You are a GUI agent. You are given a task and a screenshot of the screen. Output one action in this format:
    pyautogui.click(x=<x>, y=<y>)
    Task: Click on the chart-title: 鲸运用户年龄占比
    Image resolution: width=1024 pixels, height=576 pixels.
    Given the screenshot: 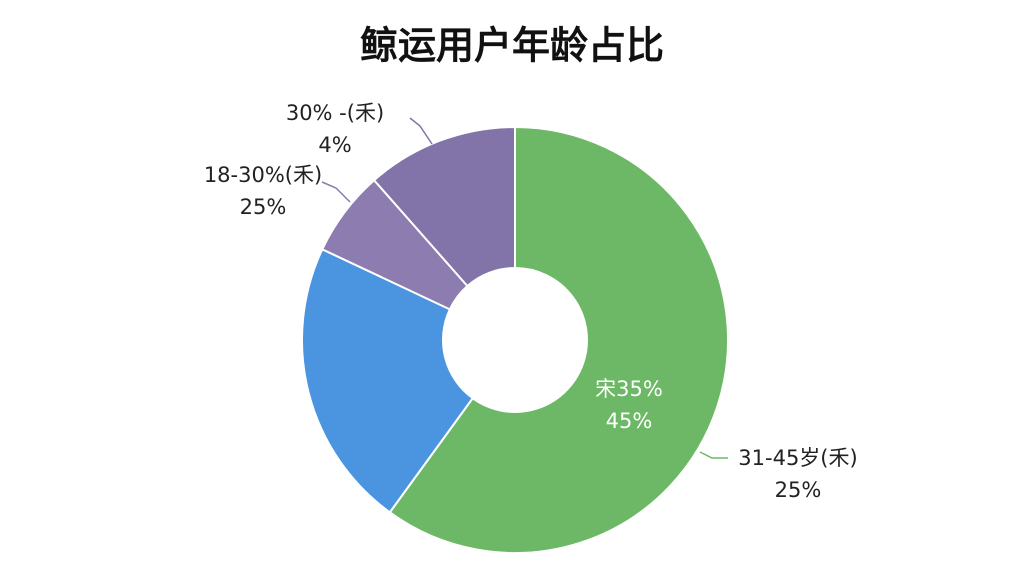 What is the action you would take?
    pyautogui.click(x=512, y=46)
    